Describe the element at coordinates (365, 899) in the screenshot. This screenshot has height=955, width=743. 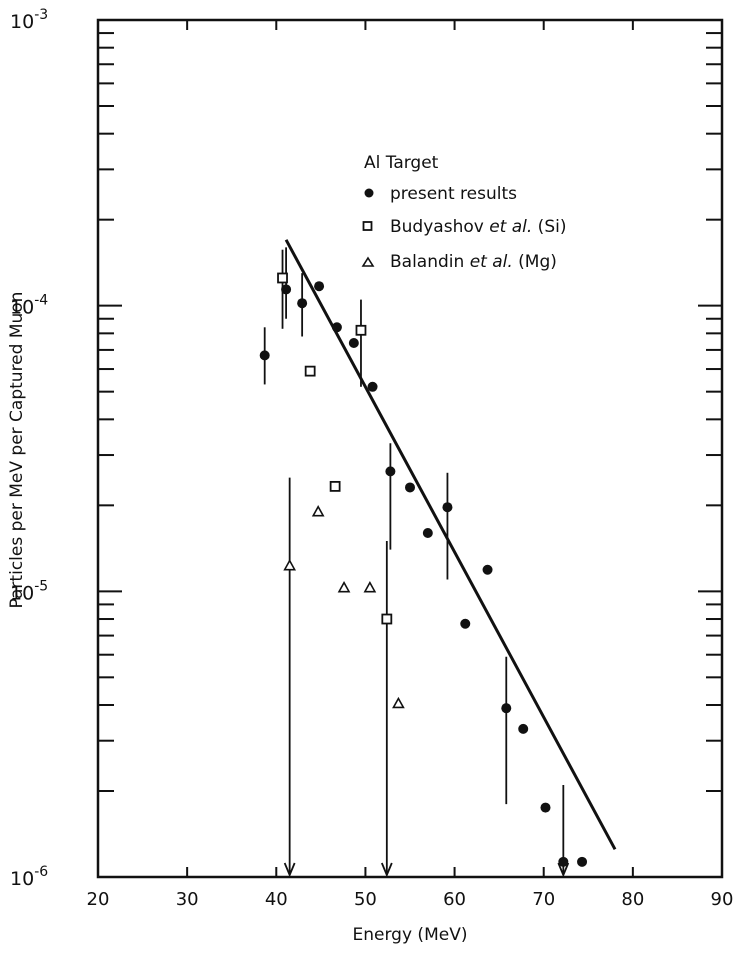
I see `x-tick-label: 50` at that location.